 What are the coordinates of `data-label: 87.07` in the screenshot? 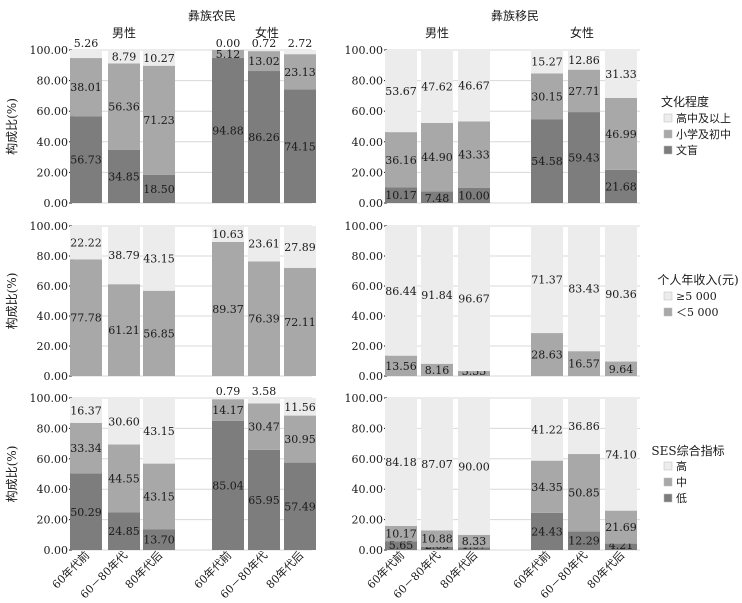 It's located at (437, 464).